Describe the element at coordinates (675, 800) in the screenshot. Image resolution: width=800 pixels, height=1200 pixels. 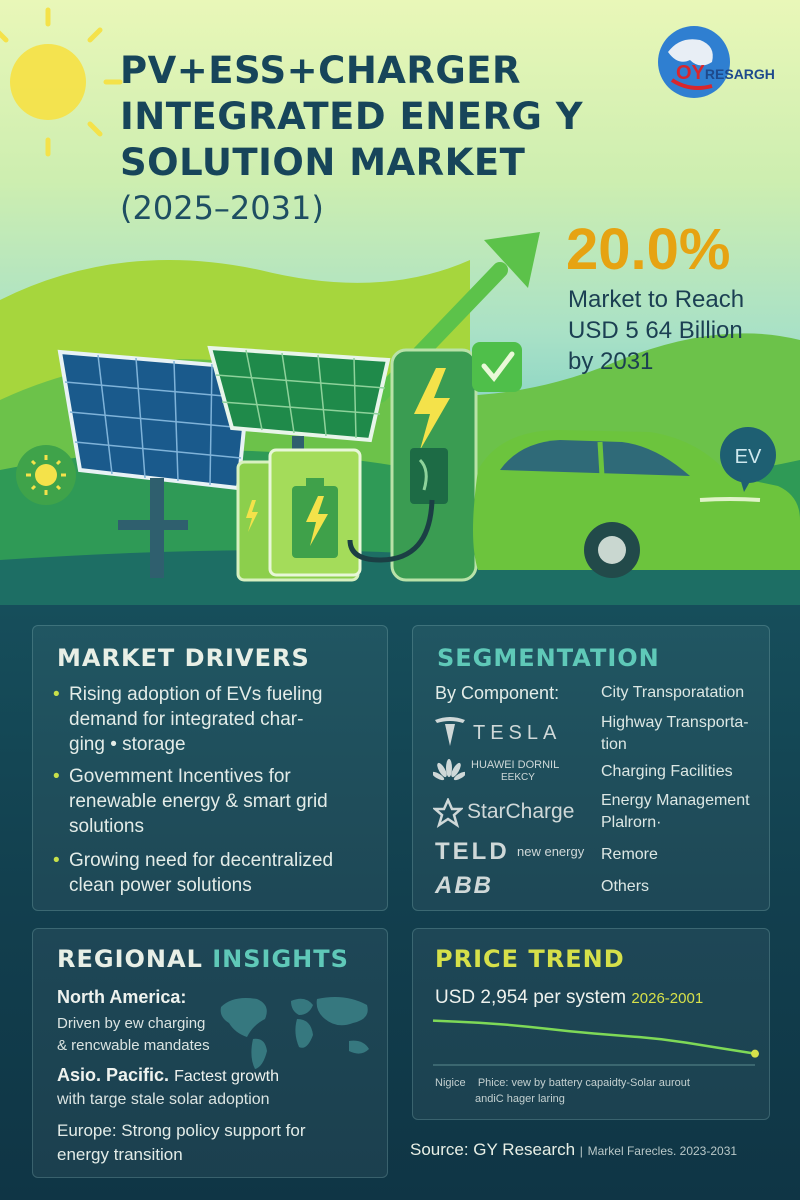
I see `segment-energy-management: Energy Management` at that location.